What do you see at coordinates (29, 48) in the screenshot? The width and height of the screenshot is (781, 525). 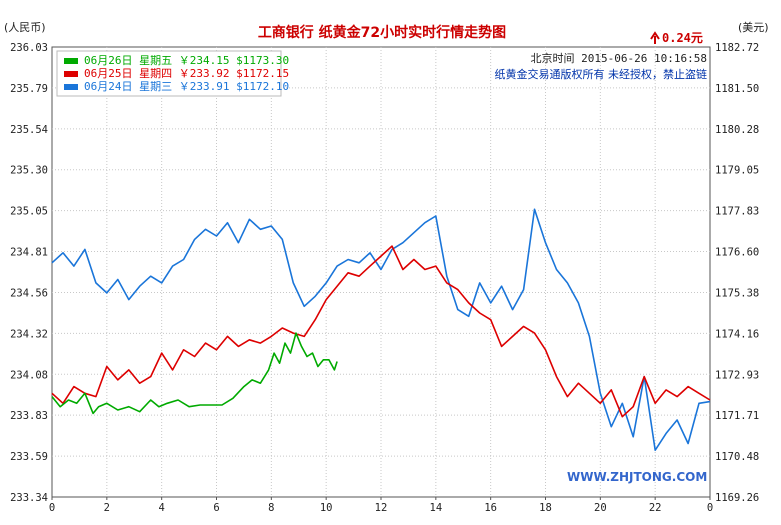 I see `y-tick-left: 236.03` at bounding box center [29, 48].